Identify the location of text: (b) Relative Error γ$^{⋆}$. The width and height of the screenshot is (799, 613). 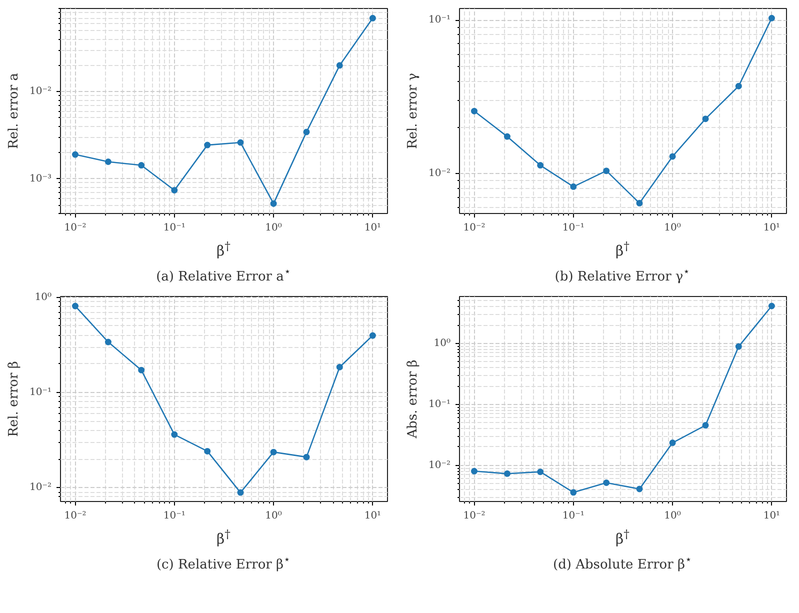
(622, 274).